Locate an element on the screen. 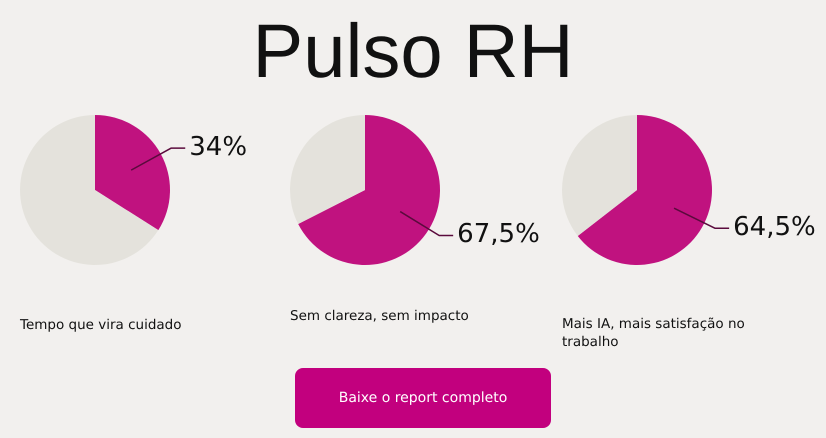  data-label: 34% is located at coordinates (218, 147).